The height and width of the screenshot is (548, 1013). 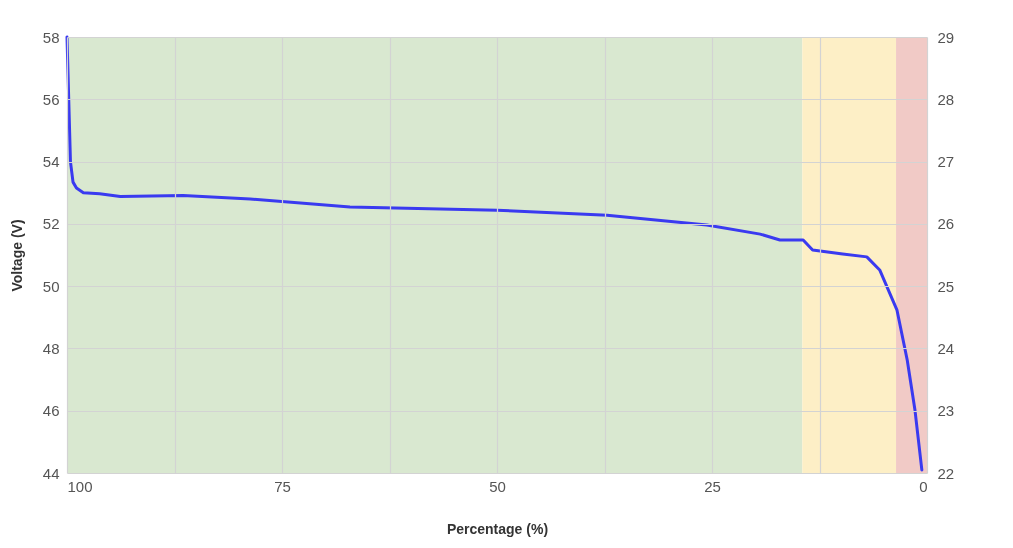 I want to click on y-tick-label: 56, so click(x=51, y=99).